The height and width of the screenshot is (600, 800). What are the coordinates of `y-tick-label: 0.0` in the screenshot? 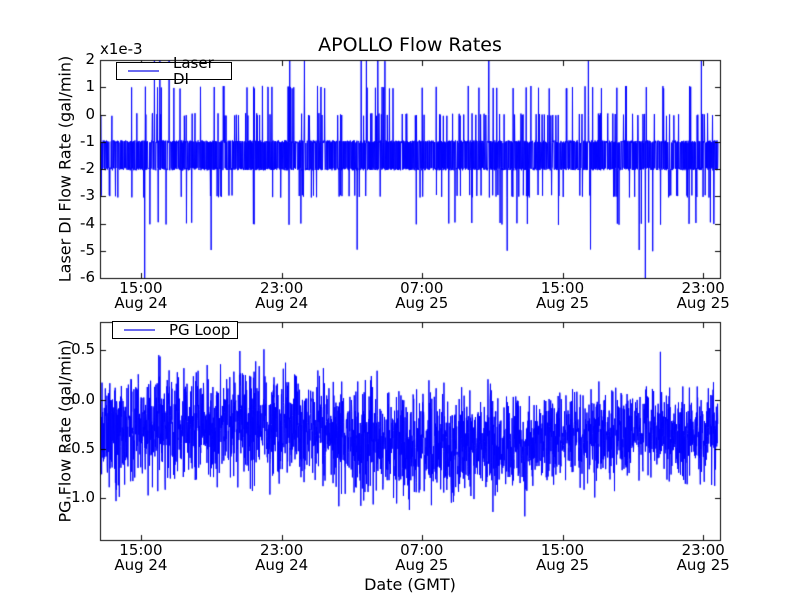 It's located at (83, 398).